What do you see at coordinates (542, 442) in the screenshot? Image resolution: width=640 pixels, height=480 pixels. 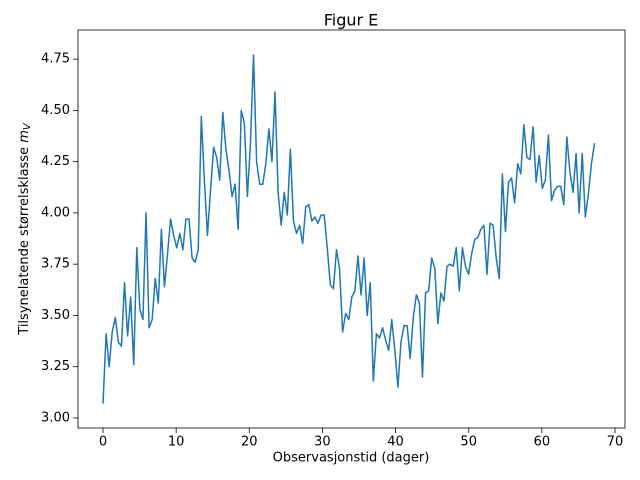 I see `x-tick-label: 60` at bounding box center [542, 442].